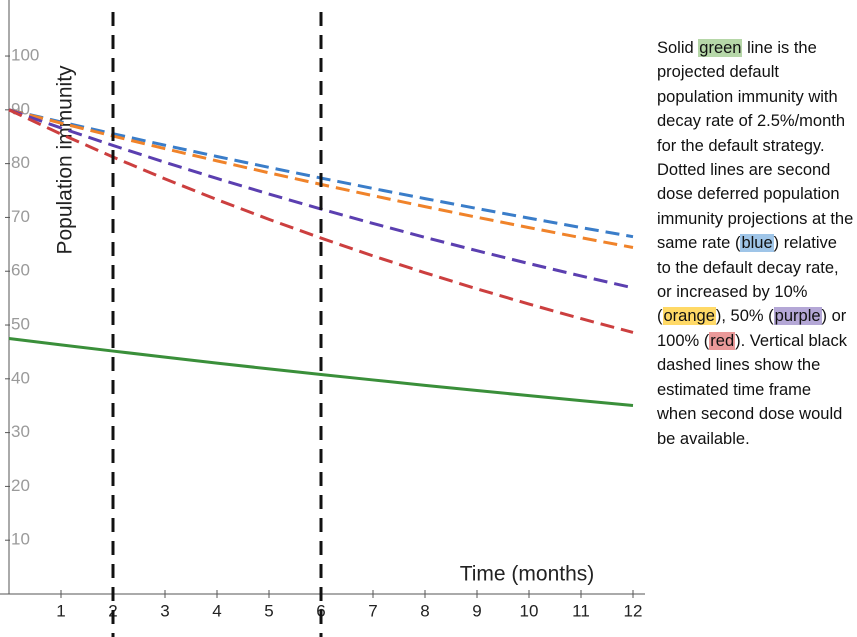 Image resolution: width=857 pixels, height=637 pixels. Describe the element at coordinates (752, 328) in the screenshot. I see `caption-text: ) or 100% (` at that location.